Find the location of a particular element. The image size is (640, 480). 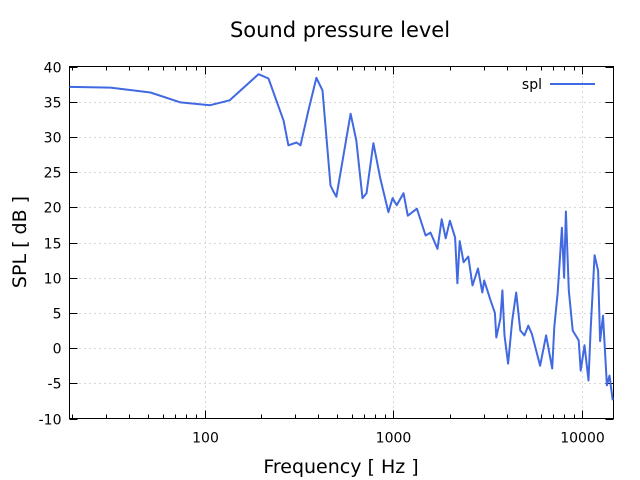

x-axis-title: Frequency [ Hz ] is located at coordinates (340, 467).